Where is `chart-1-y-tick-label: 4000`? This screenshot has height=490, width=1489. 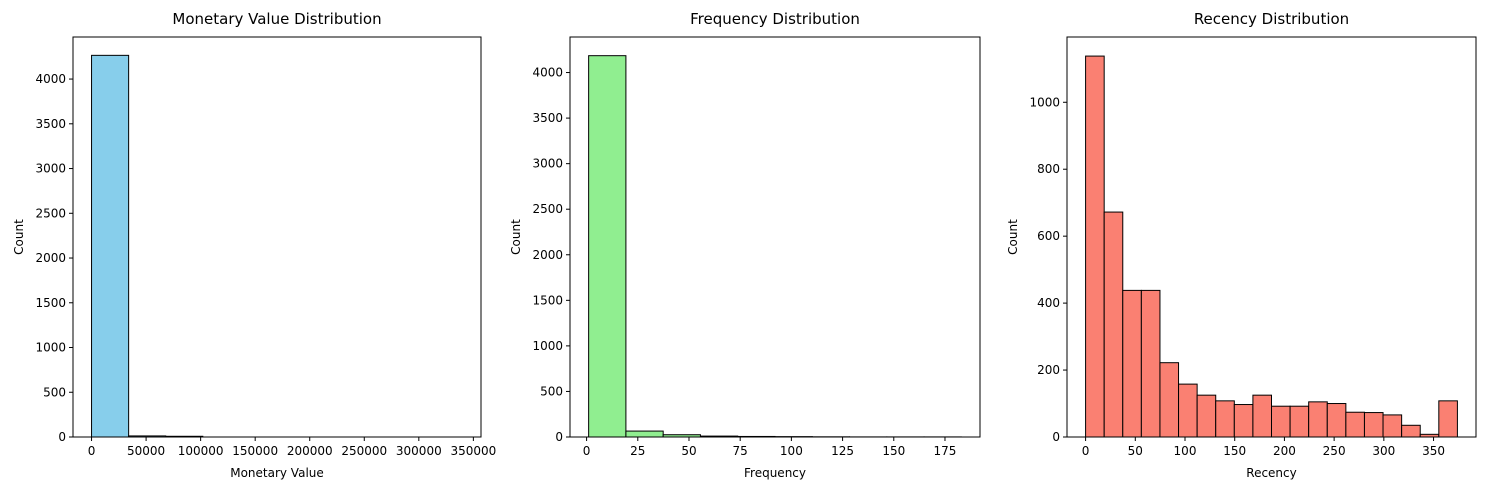 chart-1-y-tick-label: 4000 is located at coordinates (50, 79).